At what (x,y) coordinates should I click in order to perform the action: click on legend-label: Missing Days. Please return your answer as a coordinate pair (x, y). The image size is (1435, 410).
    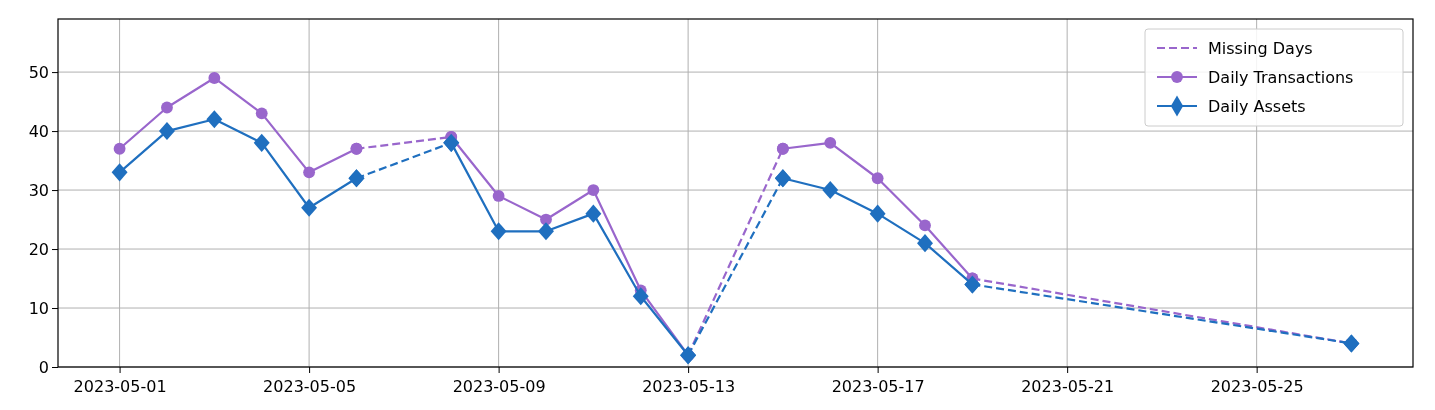
    Looking at the image, I should click on (1260, 48).